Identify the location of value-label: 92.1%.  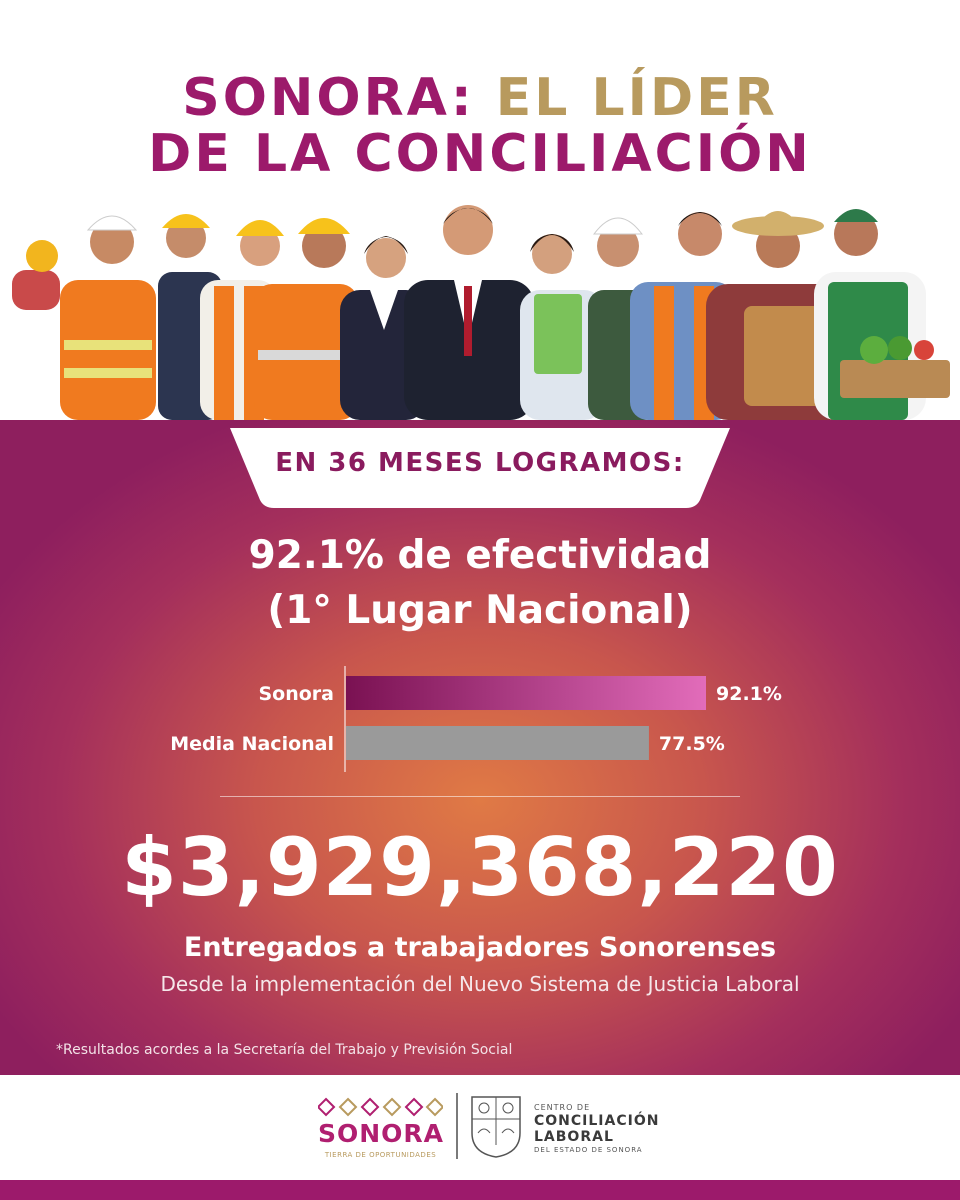
(749, 694).